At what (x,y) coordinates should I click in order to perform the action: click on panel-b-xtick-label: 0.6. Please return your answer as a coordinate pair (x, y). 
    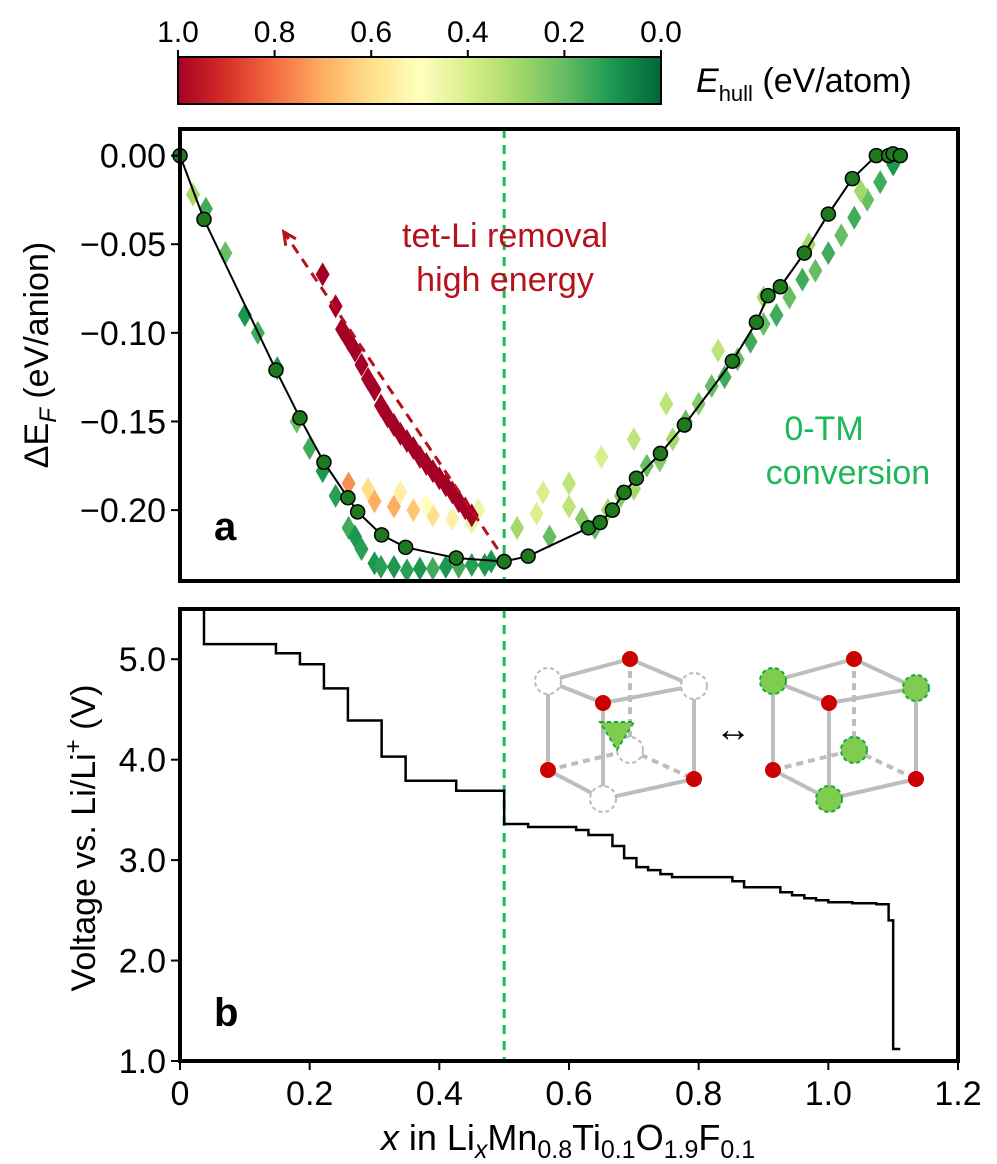
    Looking at the image, I should click on (568, 1094).